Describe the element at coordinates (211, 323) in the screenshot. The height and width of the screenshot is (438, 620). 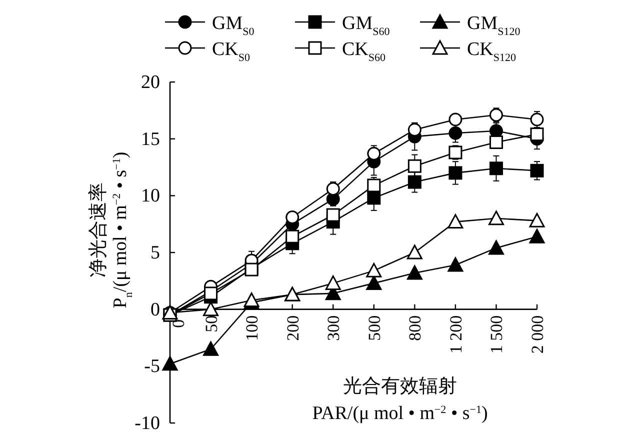
I see `x-tick-label: 50` at that location.